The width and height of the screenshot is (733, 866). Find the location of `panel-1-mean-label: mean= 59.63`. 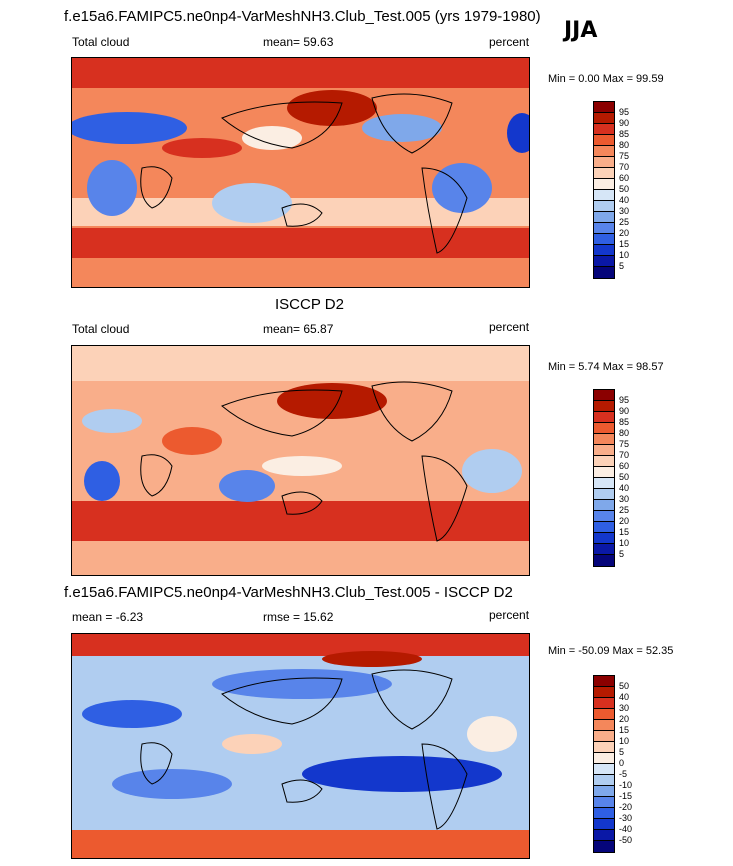

panel-1-mean-label: mean= 59.63 is located at coordinates (298, 42).